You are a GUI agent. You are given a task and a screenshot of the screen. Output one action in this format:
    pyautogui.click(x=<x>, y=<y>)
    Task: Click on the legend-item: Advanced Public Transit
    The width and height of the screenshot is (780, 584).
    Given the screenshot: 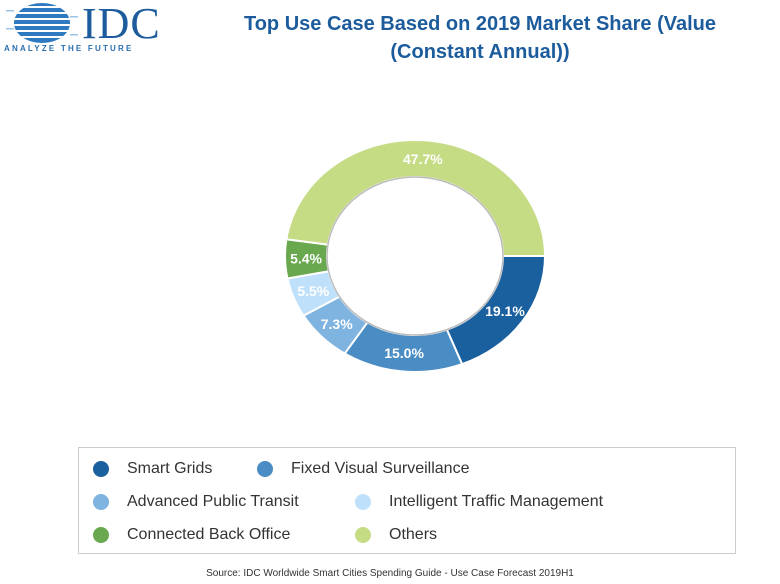 What is the action you would take?
    pyautogui.click(x=196, y=502)
    